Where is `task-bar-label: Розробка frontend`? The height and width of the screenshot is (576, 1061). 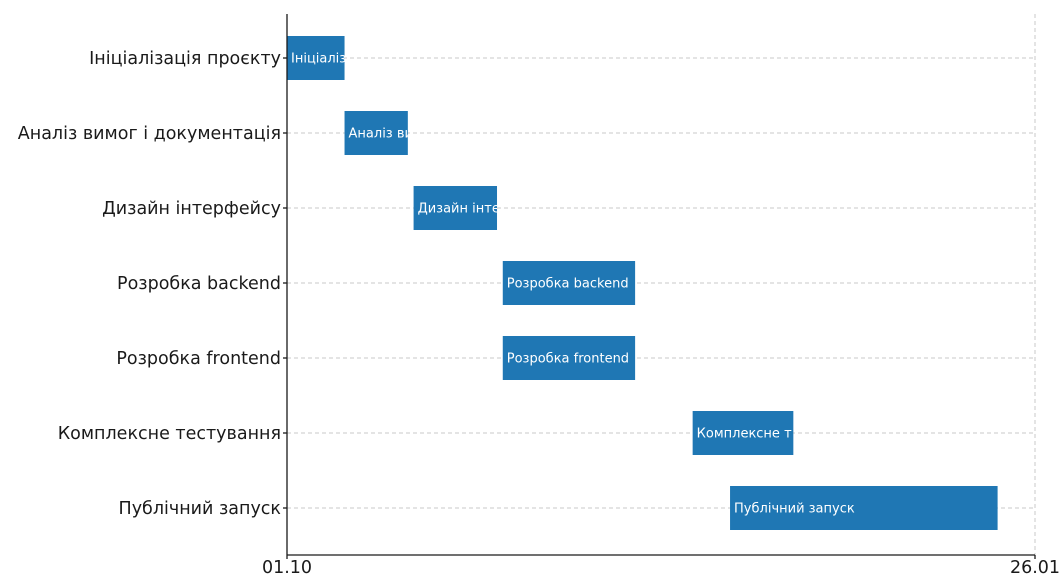
task-bar-label: Розробка frontend is located at coordinates (568, 359).